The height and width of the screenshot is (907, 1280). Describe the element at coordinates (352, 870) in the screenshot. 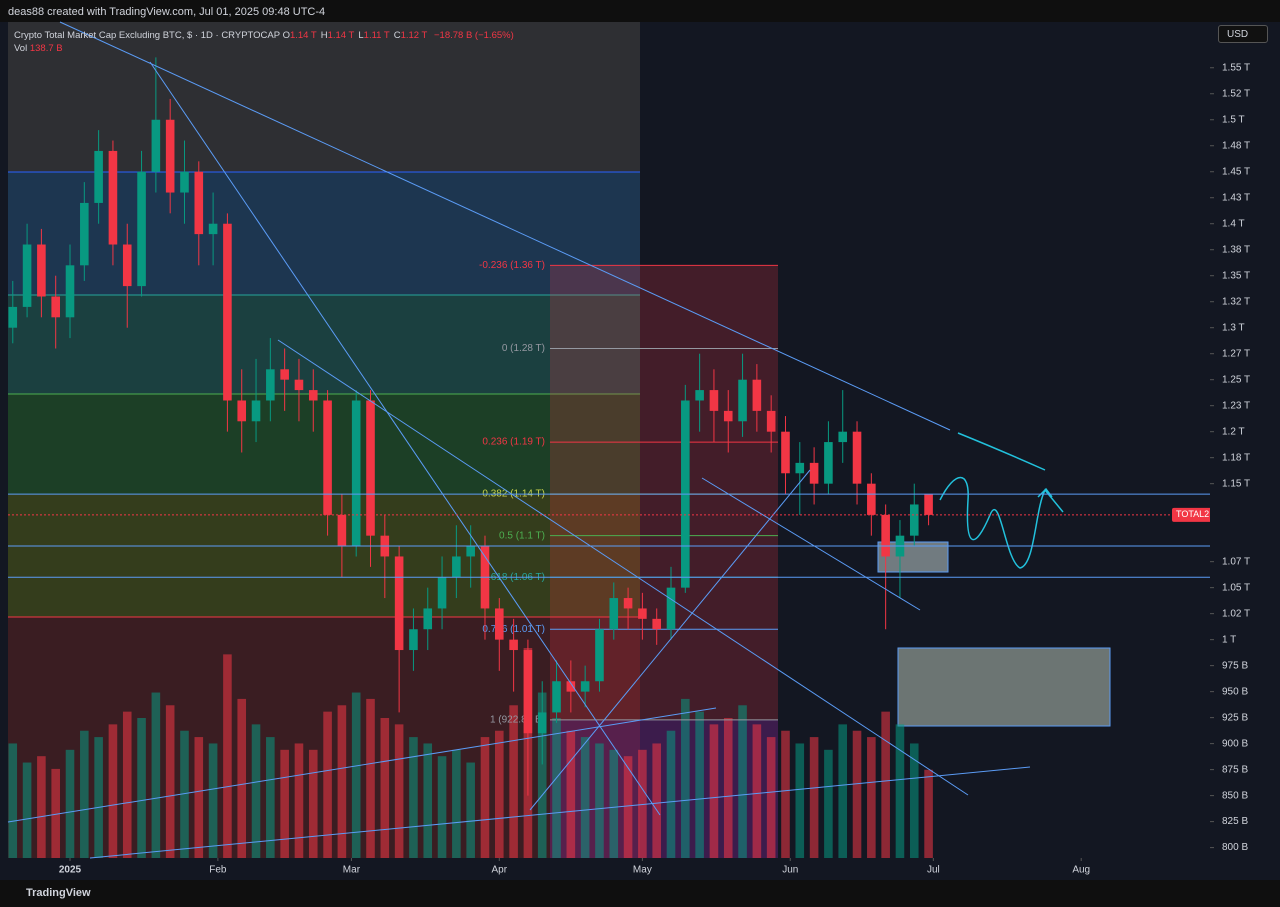

I see `x-tick-label: Mar` at that location.